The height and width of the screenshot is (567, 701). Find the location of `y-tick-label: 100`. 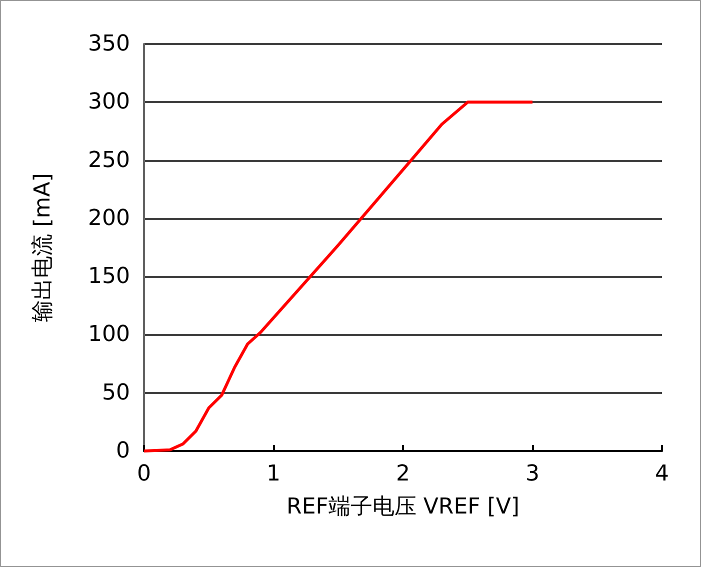

y-tick-label: 100 is located at coordinates (109, 335).